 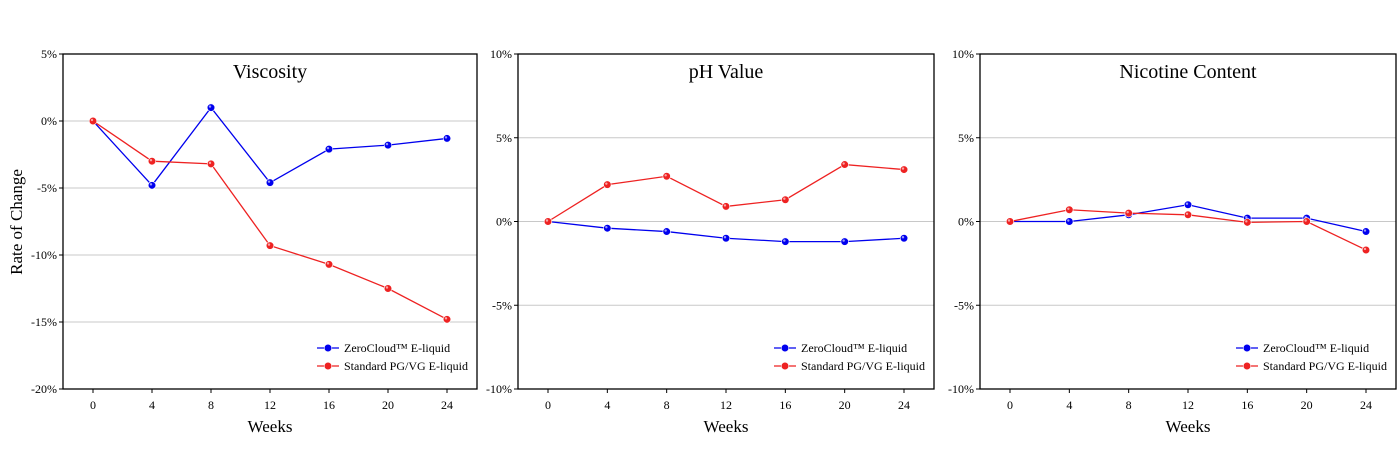 I want to click on y-tick-label: -15%, so click(x=44, y=322).